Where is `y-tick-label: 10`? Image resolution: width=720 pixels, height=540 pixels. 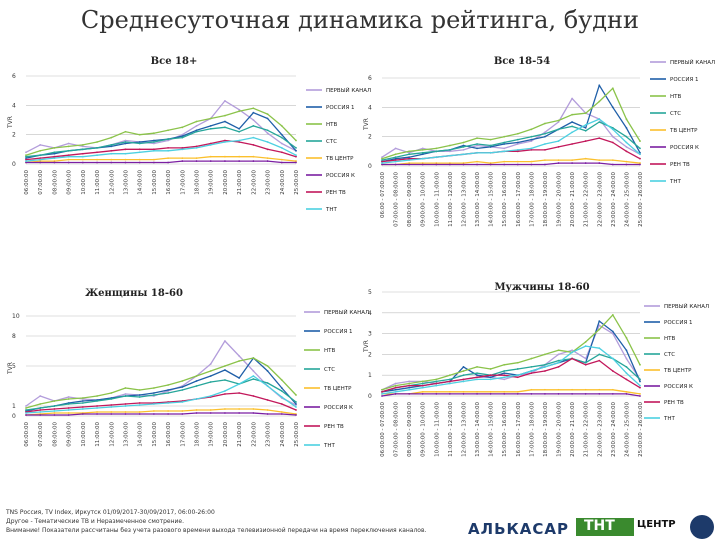
y-tick-label: 10 is located at coordinates (16, 316).